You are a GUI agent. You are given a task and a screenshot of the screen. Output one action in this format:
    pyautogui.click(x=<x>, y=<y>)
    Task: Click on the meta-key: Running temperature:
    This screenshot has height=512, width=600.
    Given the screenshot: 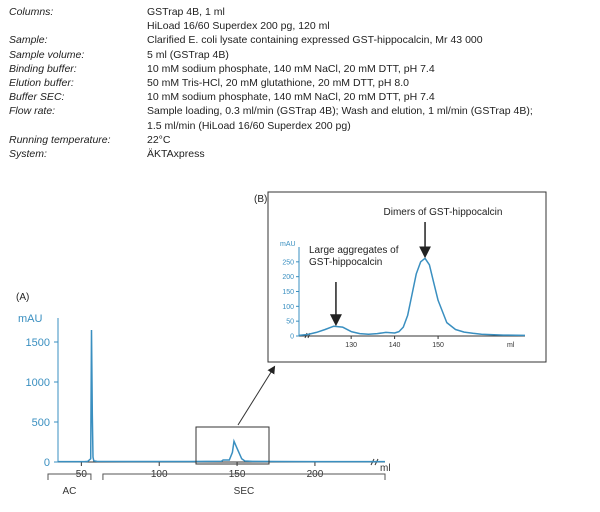 What is the action you would take?
    pyautogui.click(x=60, y=139)
    